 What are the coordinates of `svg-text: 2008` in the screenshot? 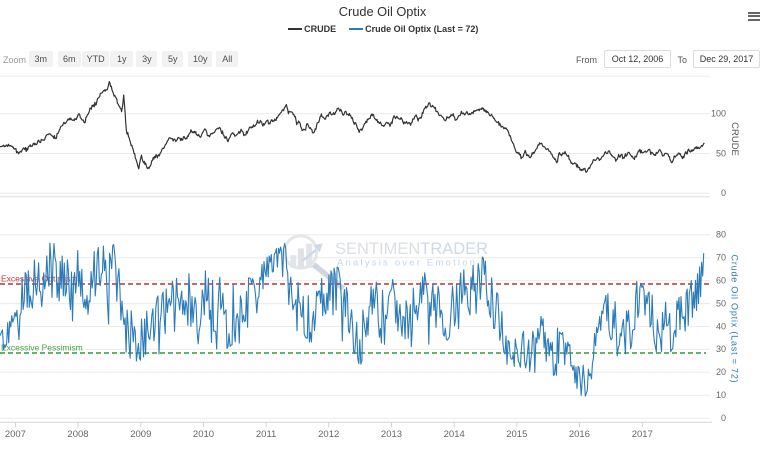 It's located at (77, 434).